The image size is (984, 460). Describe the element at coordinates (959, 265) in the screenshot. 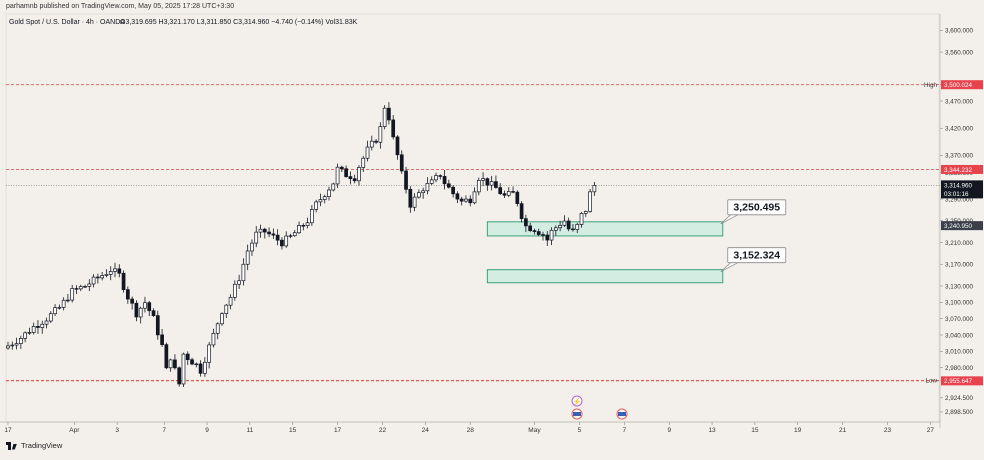

I see `y-tick-label: 3,170.000` at that location.